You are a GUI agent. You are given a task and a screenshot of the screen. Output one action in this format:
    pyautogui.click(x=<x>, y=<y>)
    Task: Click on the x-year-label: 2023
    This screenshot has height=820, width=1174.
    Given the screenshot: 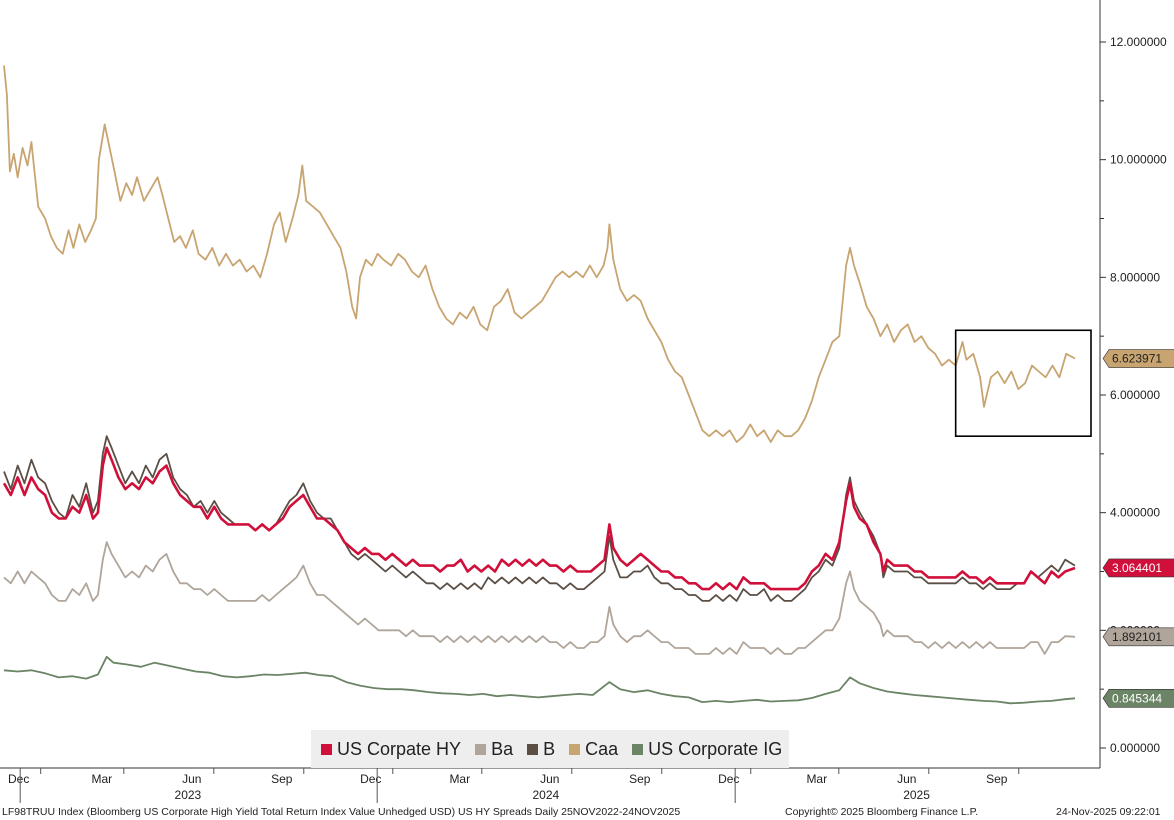 What is the action you would take?
    pyautogui.click(x=188, y=795)
    